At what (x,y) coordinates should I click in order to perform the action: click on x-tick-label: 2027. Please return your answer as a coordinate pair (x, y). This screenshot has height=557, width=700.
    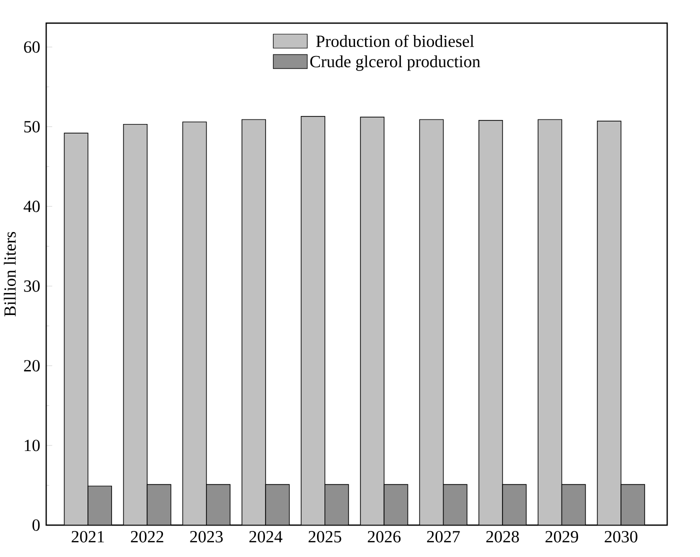
    Looking at the image, I should click on (443, 536).